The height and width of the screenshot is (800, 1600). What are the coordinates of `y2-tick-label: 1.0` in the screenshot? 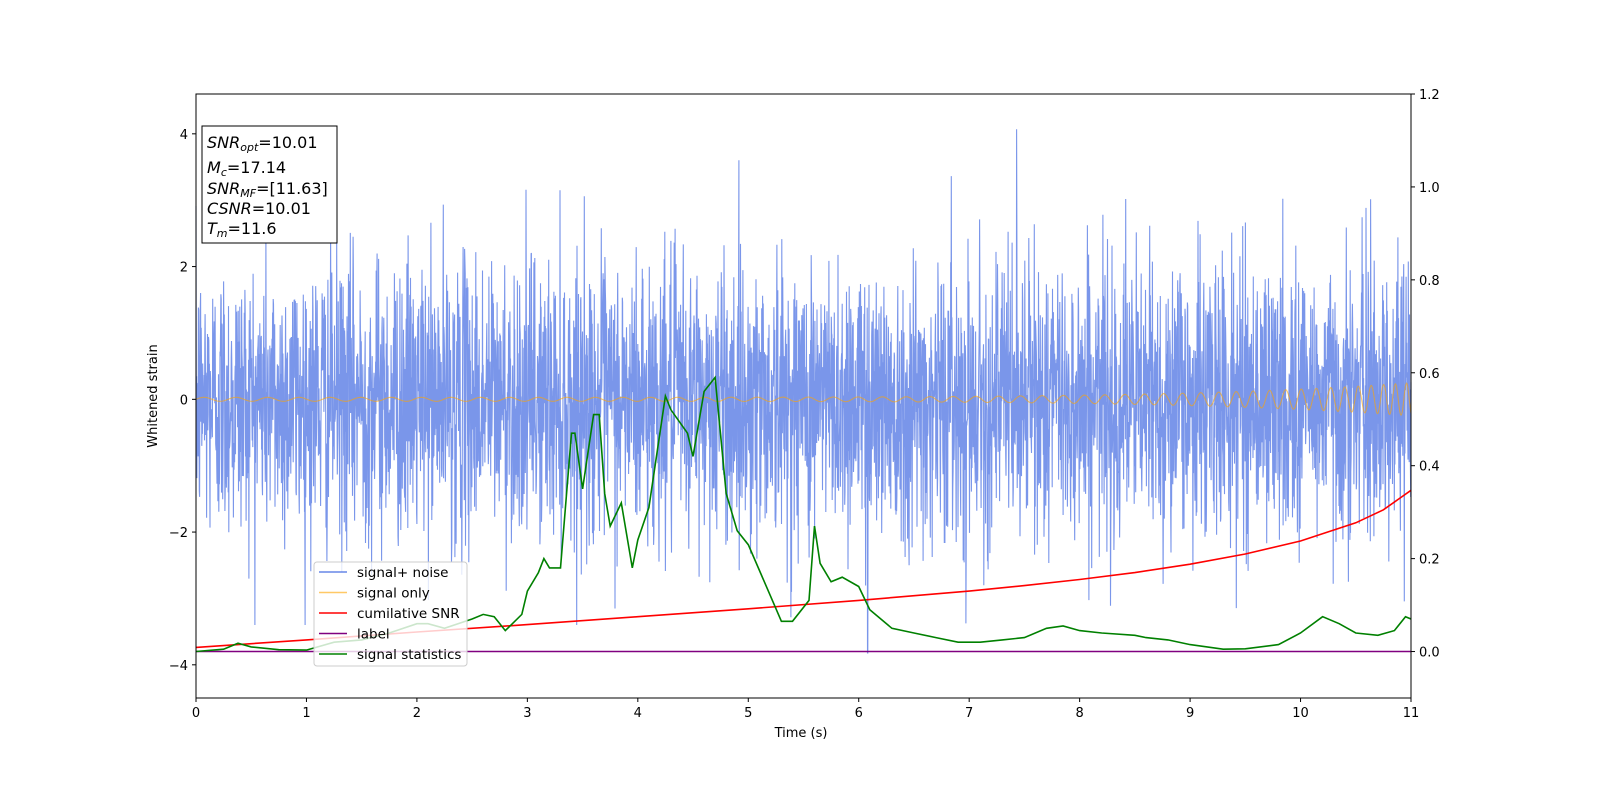 It's located at (1429, 188).